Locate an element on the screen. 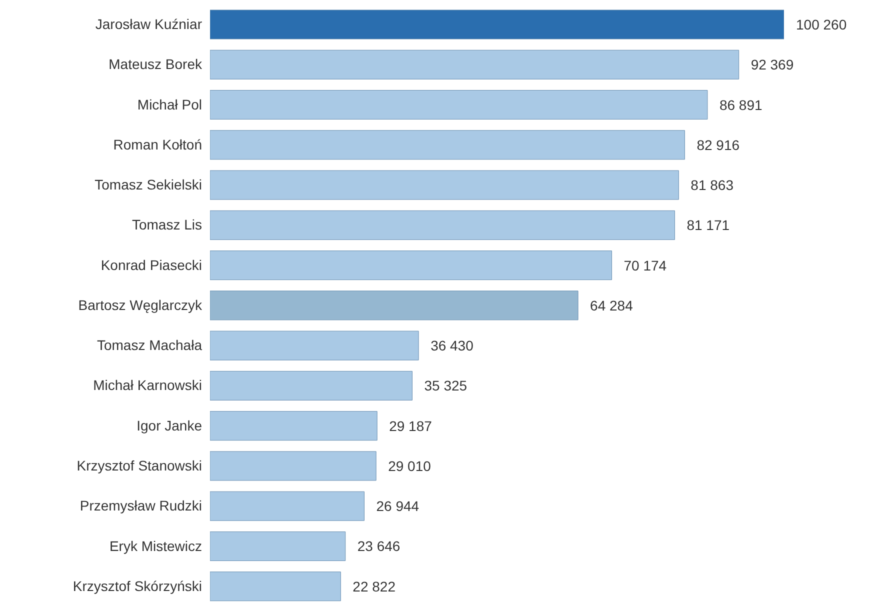 This screenshot has height=614, width=872. data-label: 29 187 is located at coordinates (410, 426).